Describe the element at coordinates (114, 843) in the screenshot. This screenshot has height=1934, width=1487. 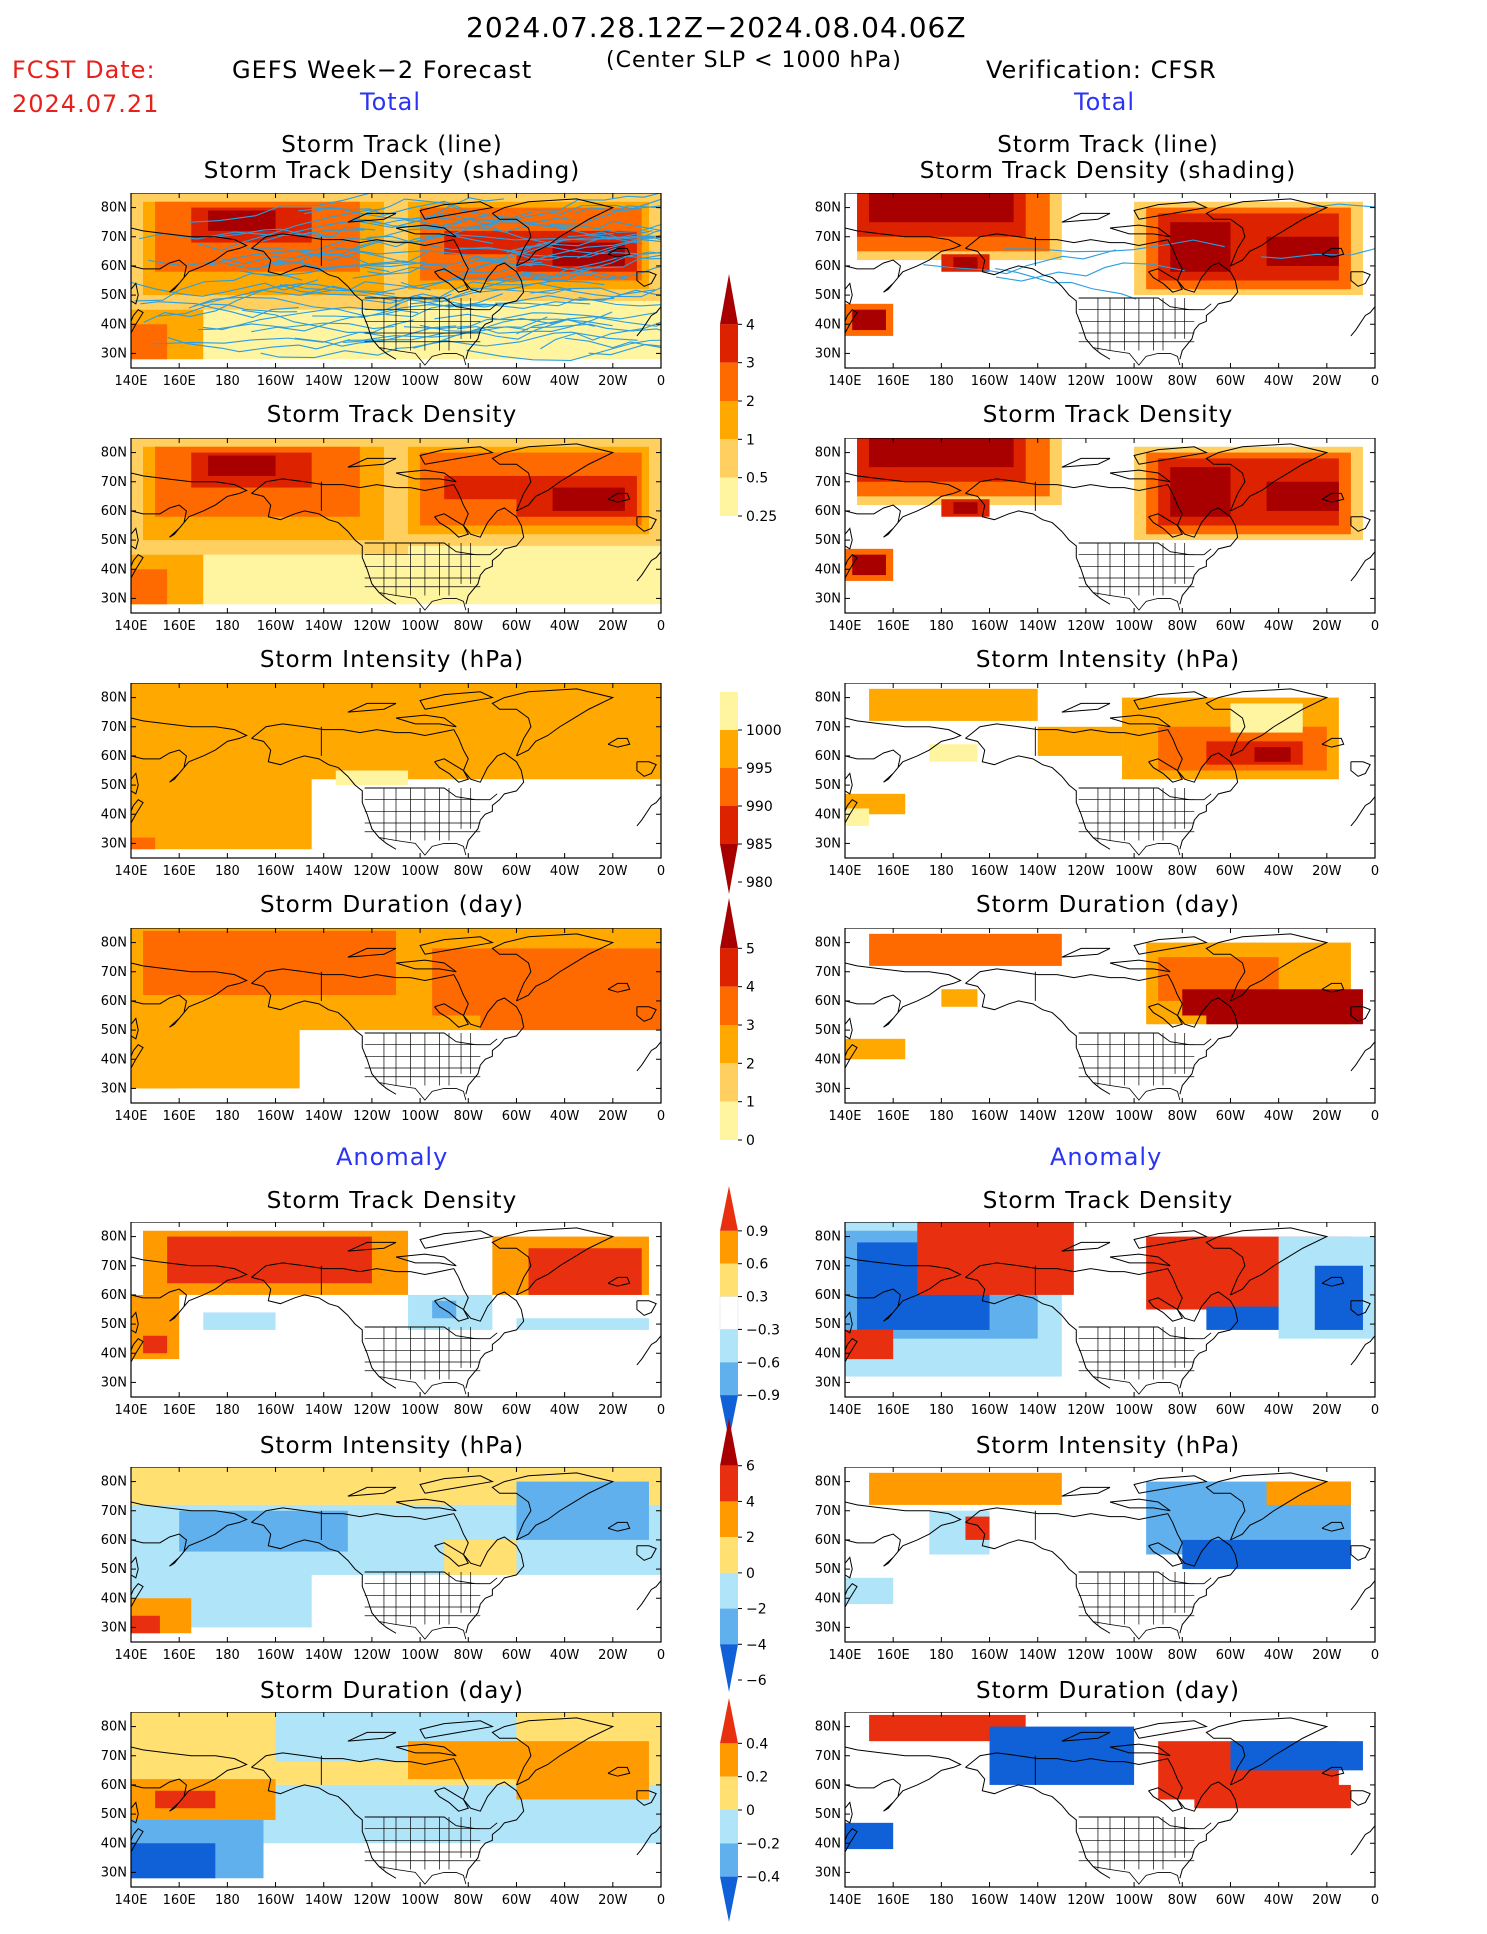
I see `lat-tick-label: 30N` at that location.